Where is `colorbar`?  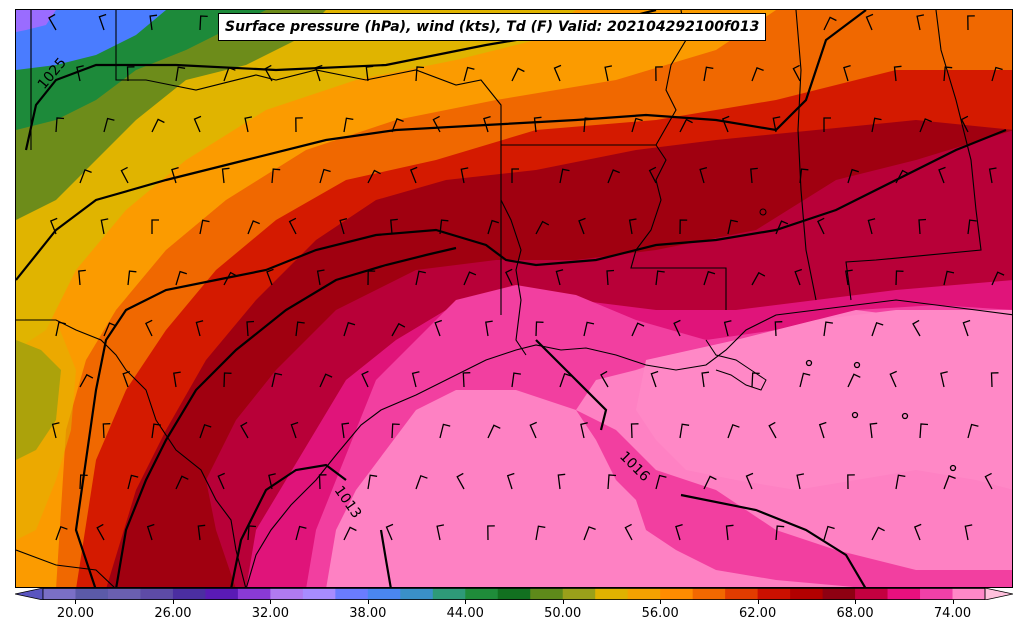
colorbar is located at coordinates (514, 594).